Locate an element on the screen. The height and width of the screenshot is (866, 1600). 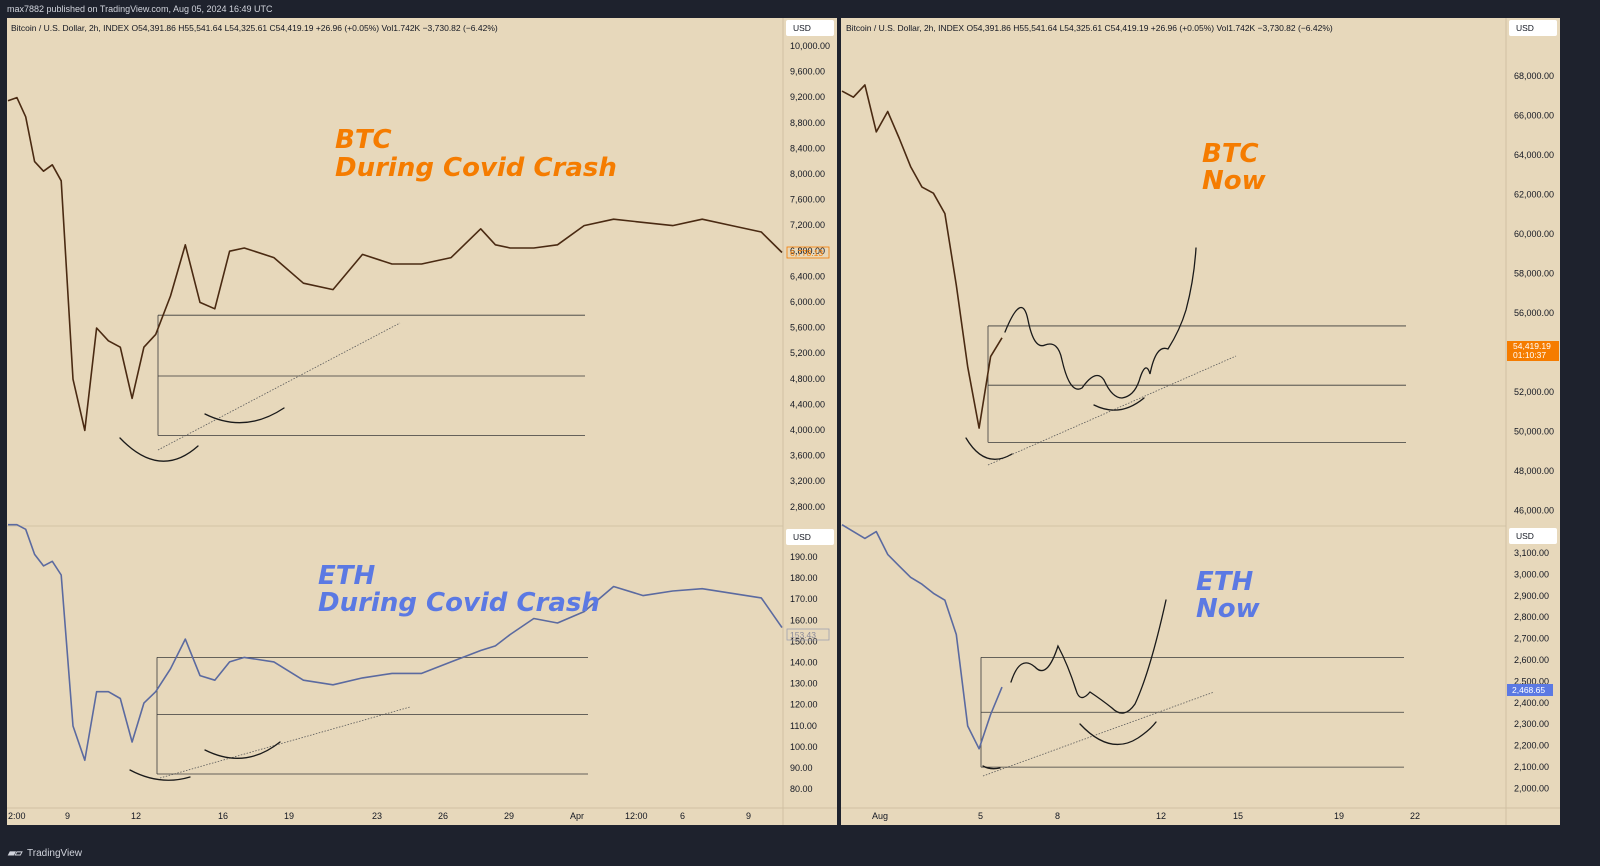
price-tick-label: 2,400.00 is located at coordinates (1531, 703).